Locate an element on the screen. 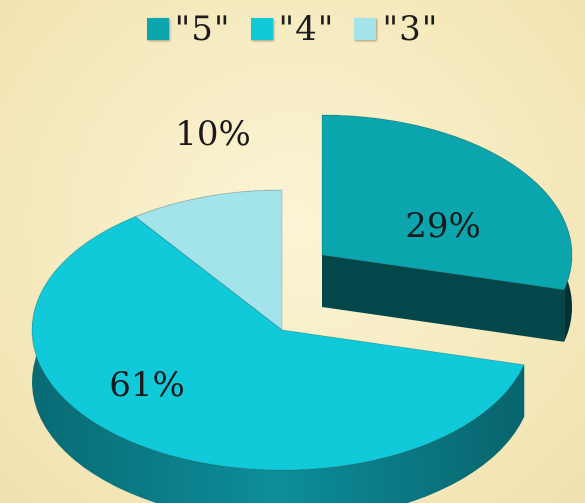 The image size is (585, 503). legend-label-4: "4" is located at coordinates (306, 29).